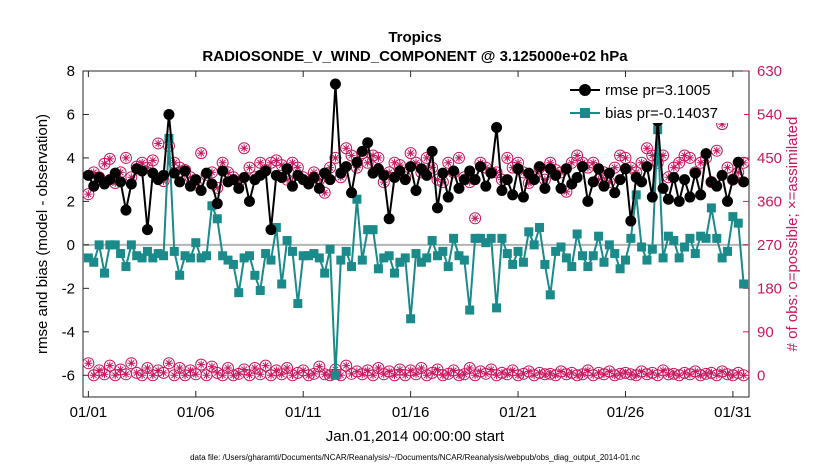 The height and width of the screenshot is (470, 830). Describe the element at coordinates (626, 412) in the screenshot. I see `x-tick-label: 01/26` at that location.